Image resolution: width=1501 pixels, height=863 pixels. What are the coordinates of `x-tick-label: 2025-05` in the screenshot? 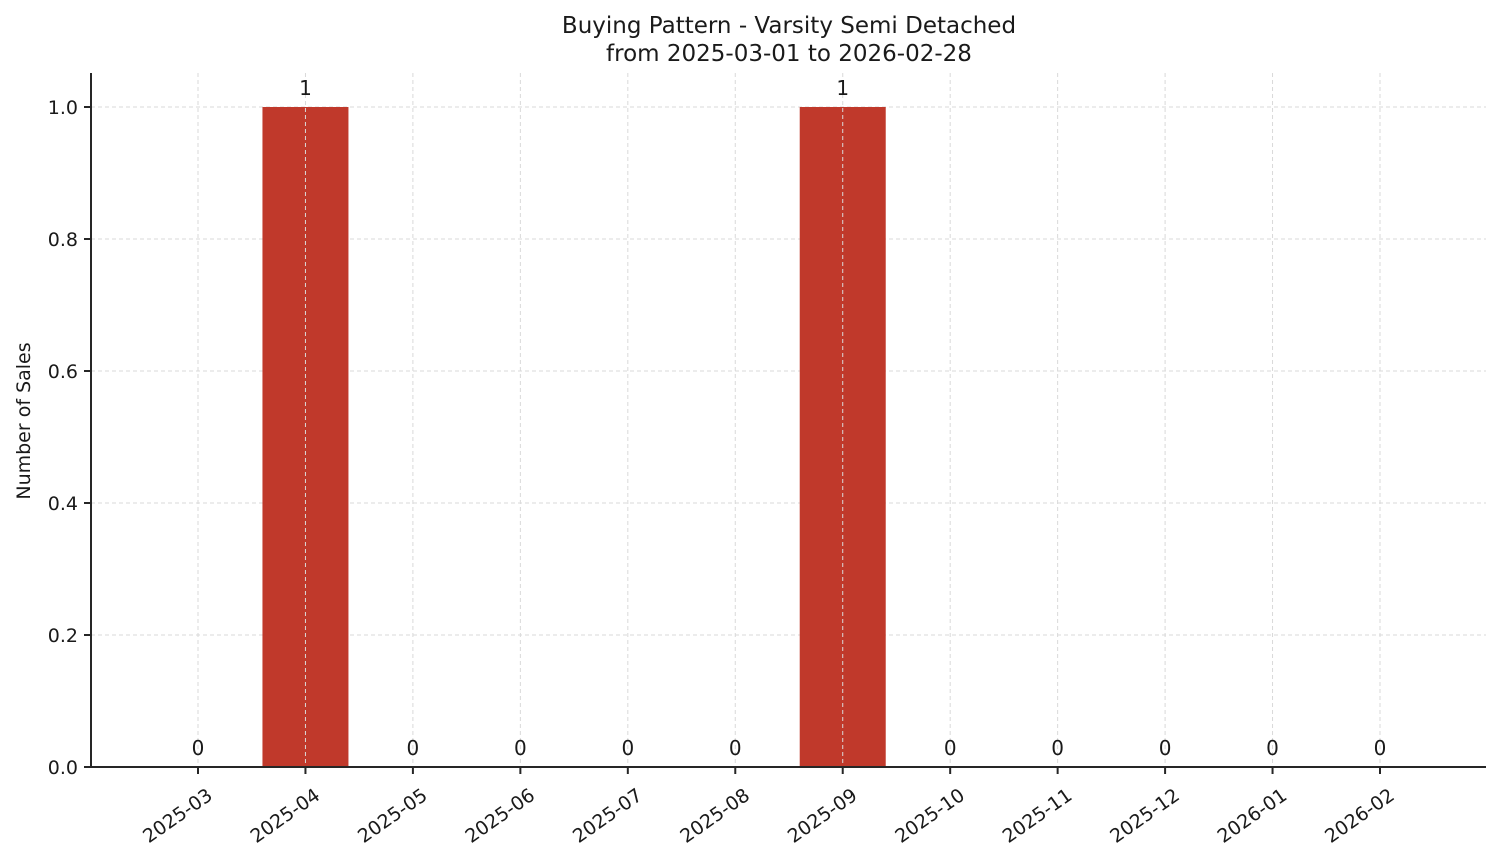 It's located at (393, 816).